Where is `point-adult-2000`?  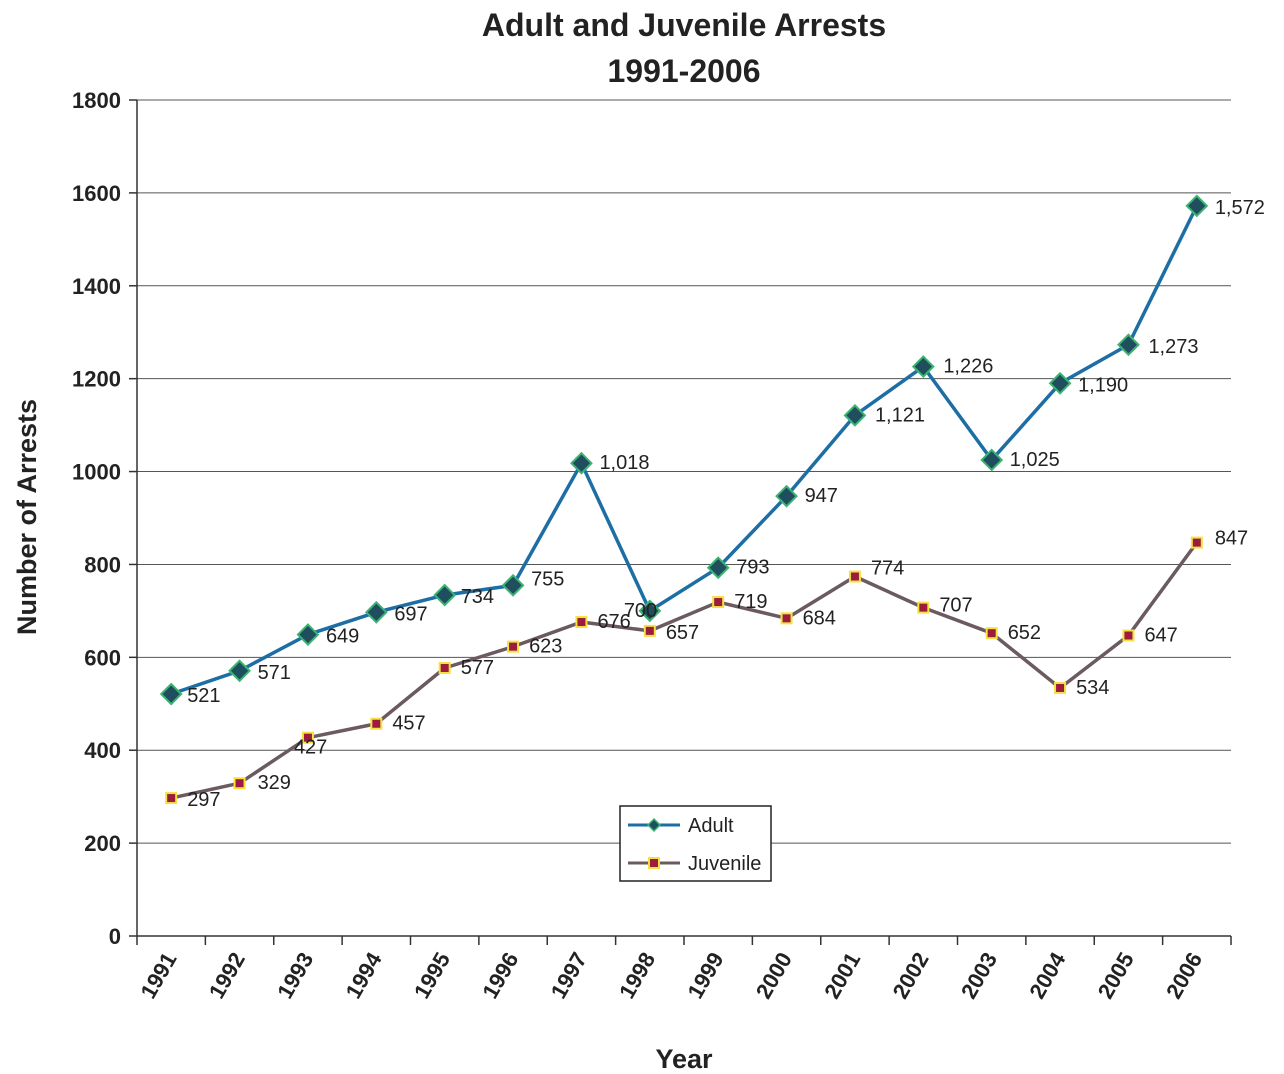
point-adult-2000 is located at coordinates (786, 496).